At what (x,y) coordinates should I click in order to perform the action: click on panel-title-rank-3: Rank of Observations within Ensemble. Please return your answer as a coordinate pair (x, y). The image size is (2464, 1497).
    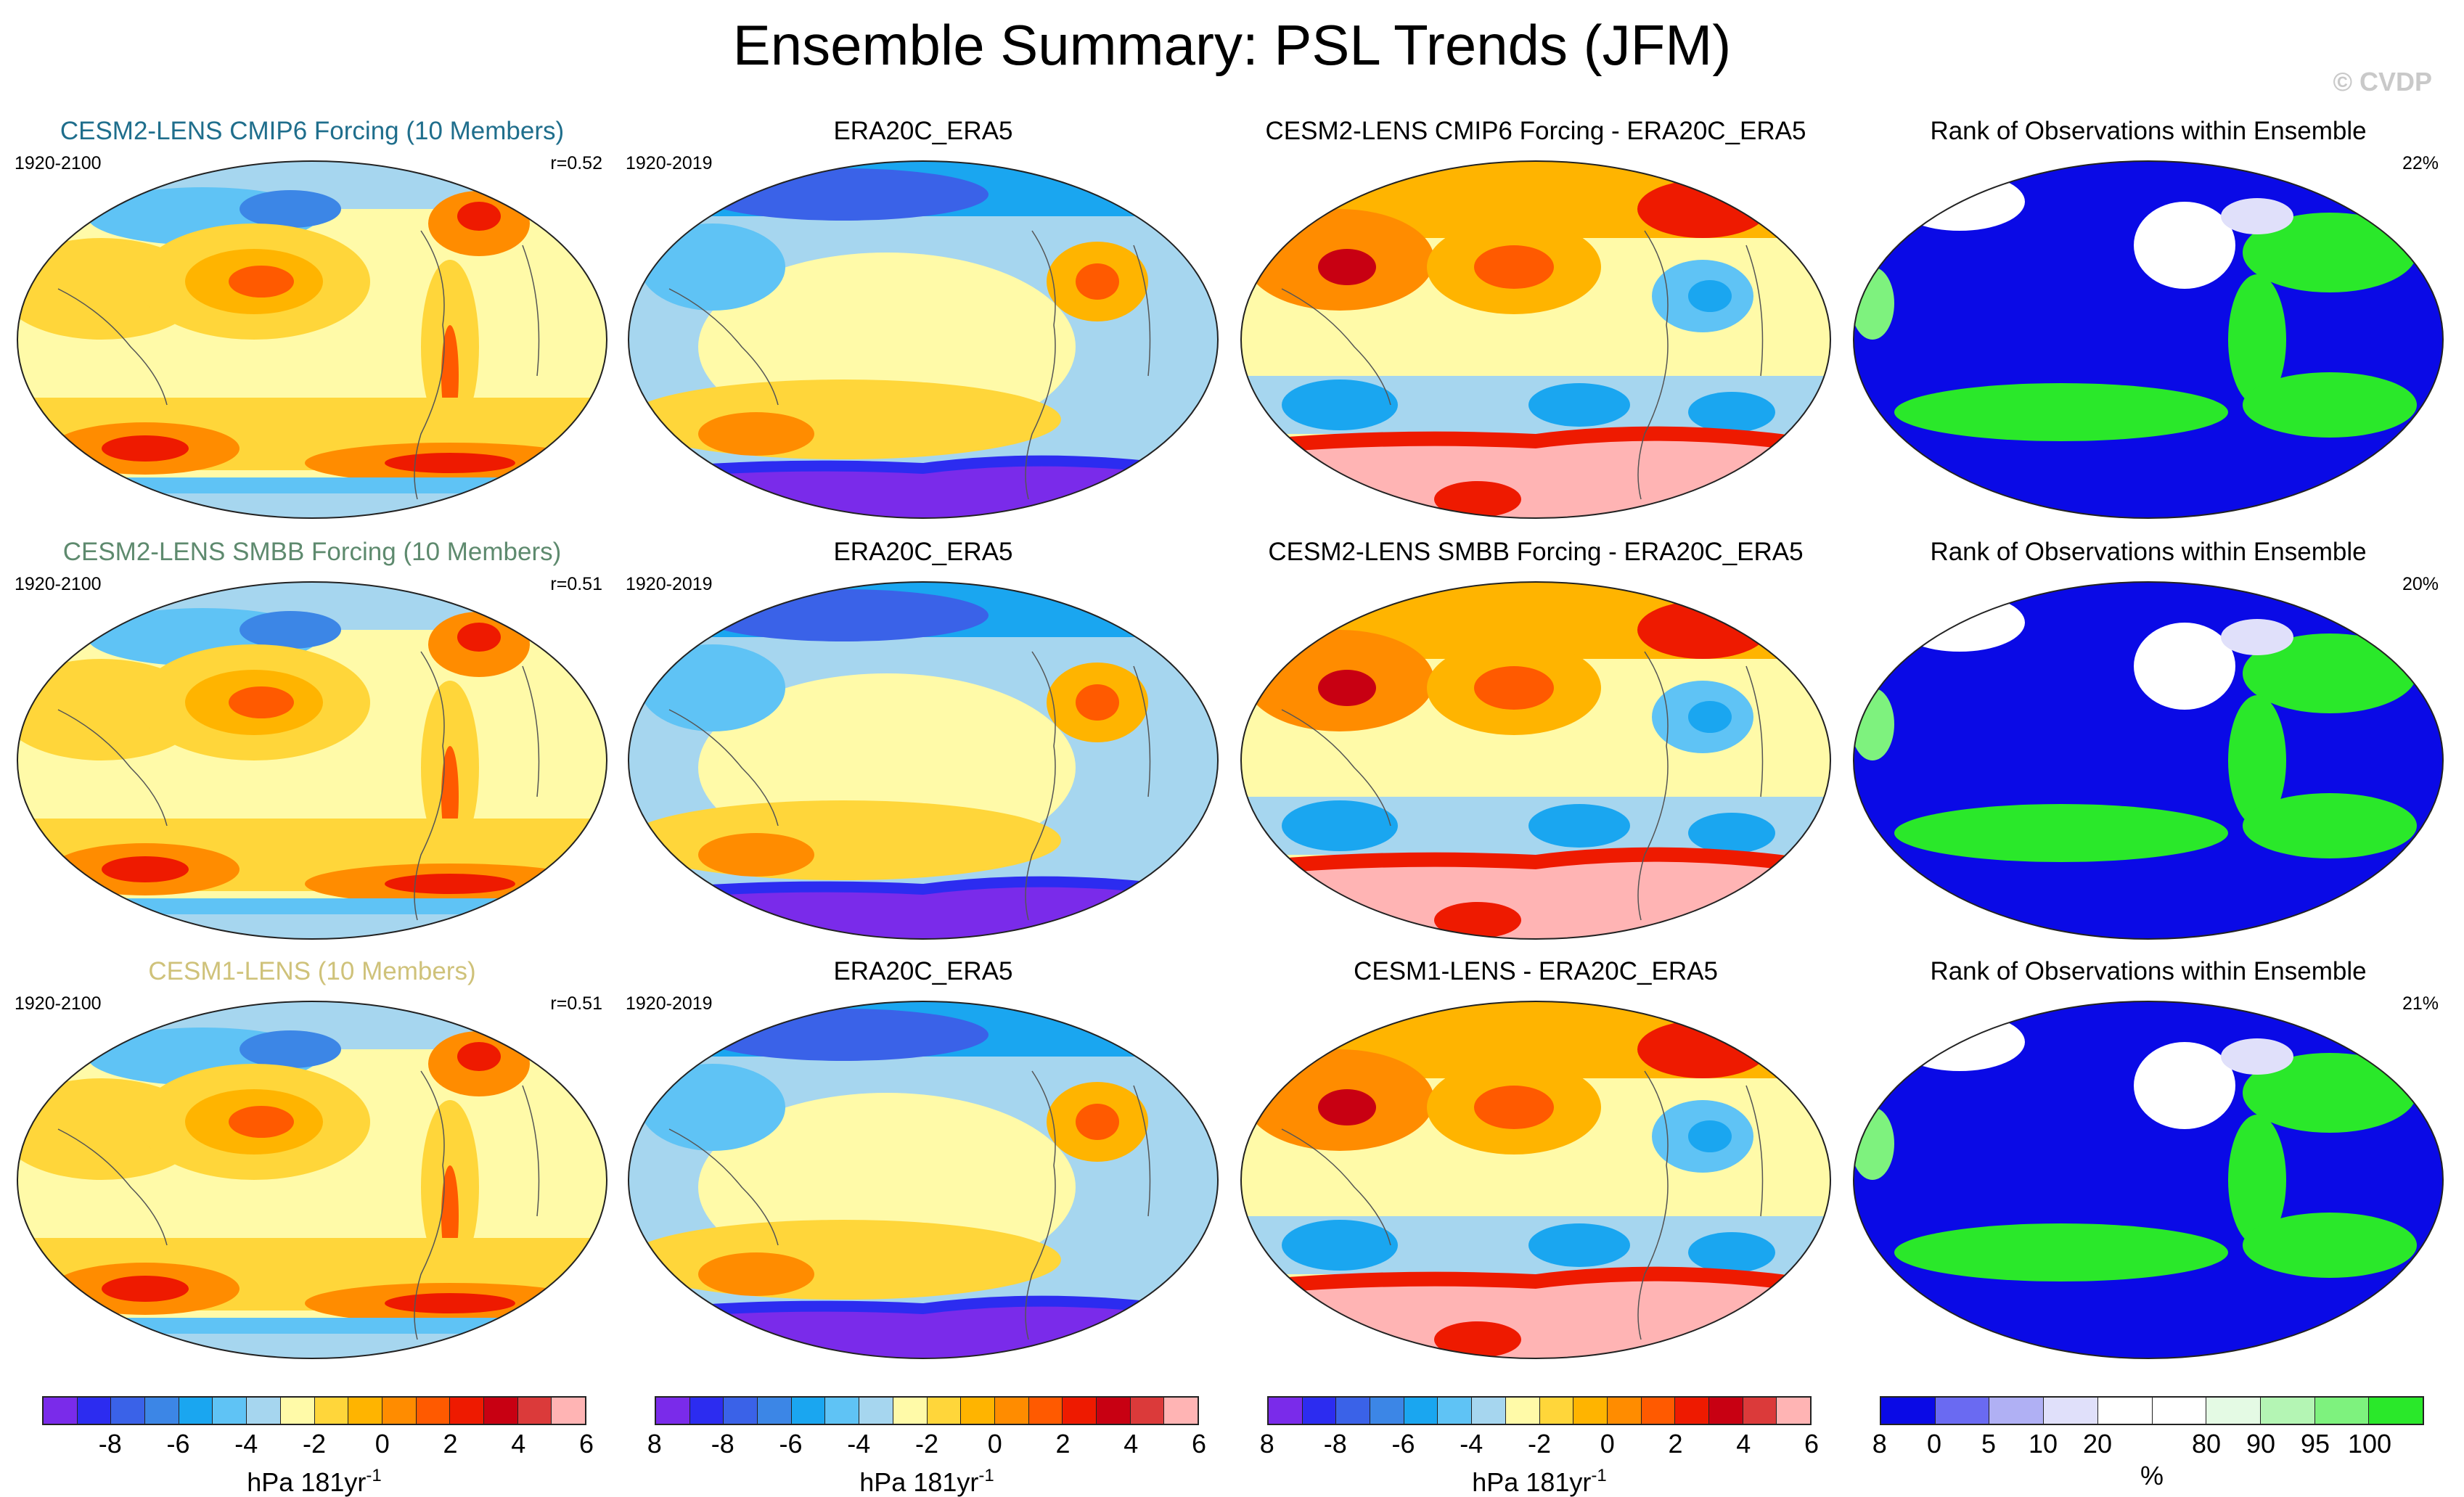
    Looking at the image, I should click on (2148, 971).